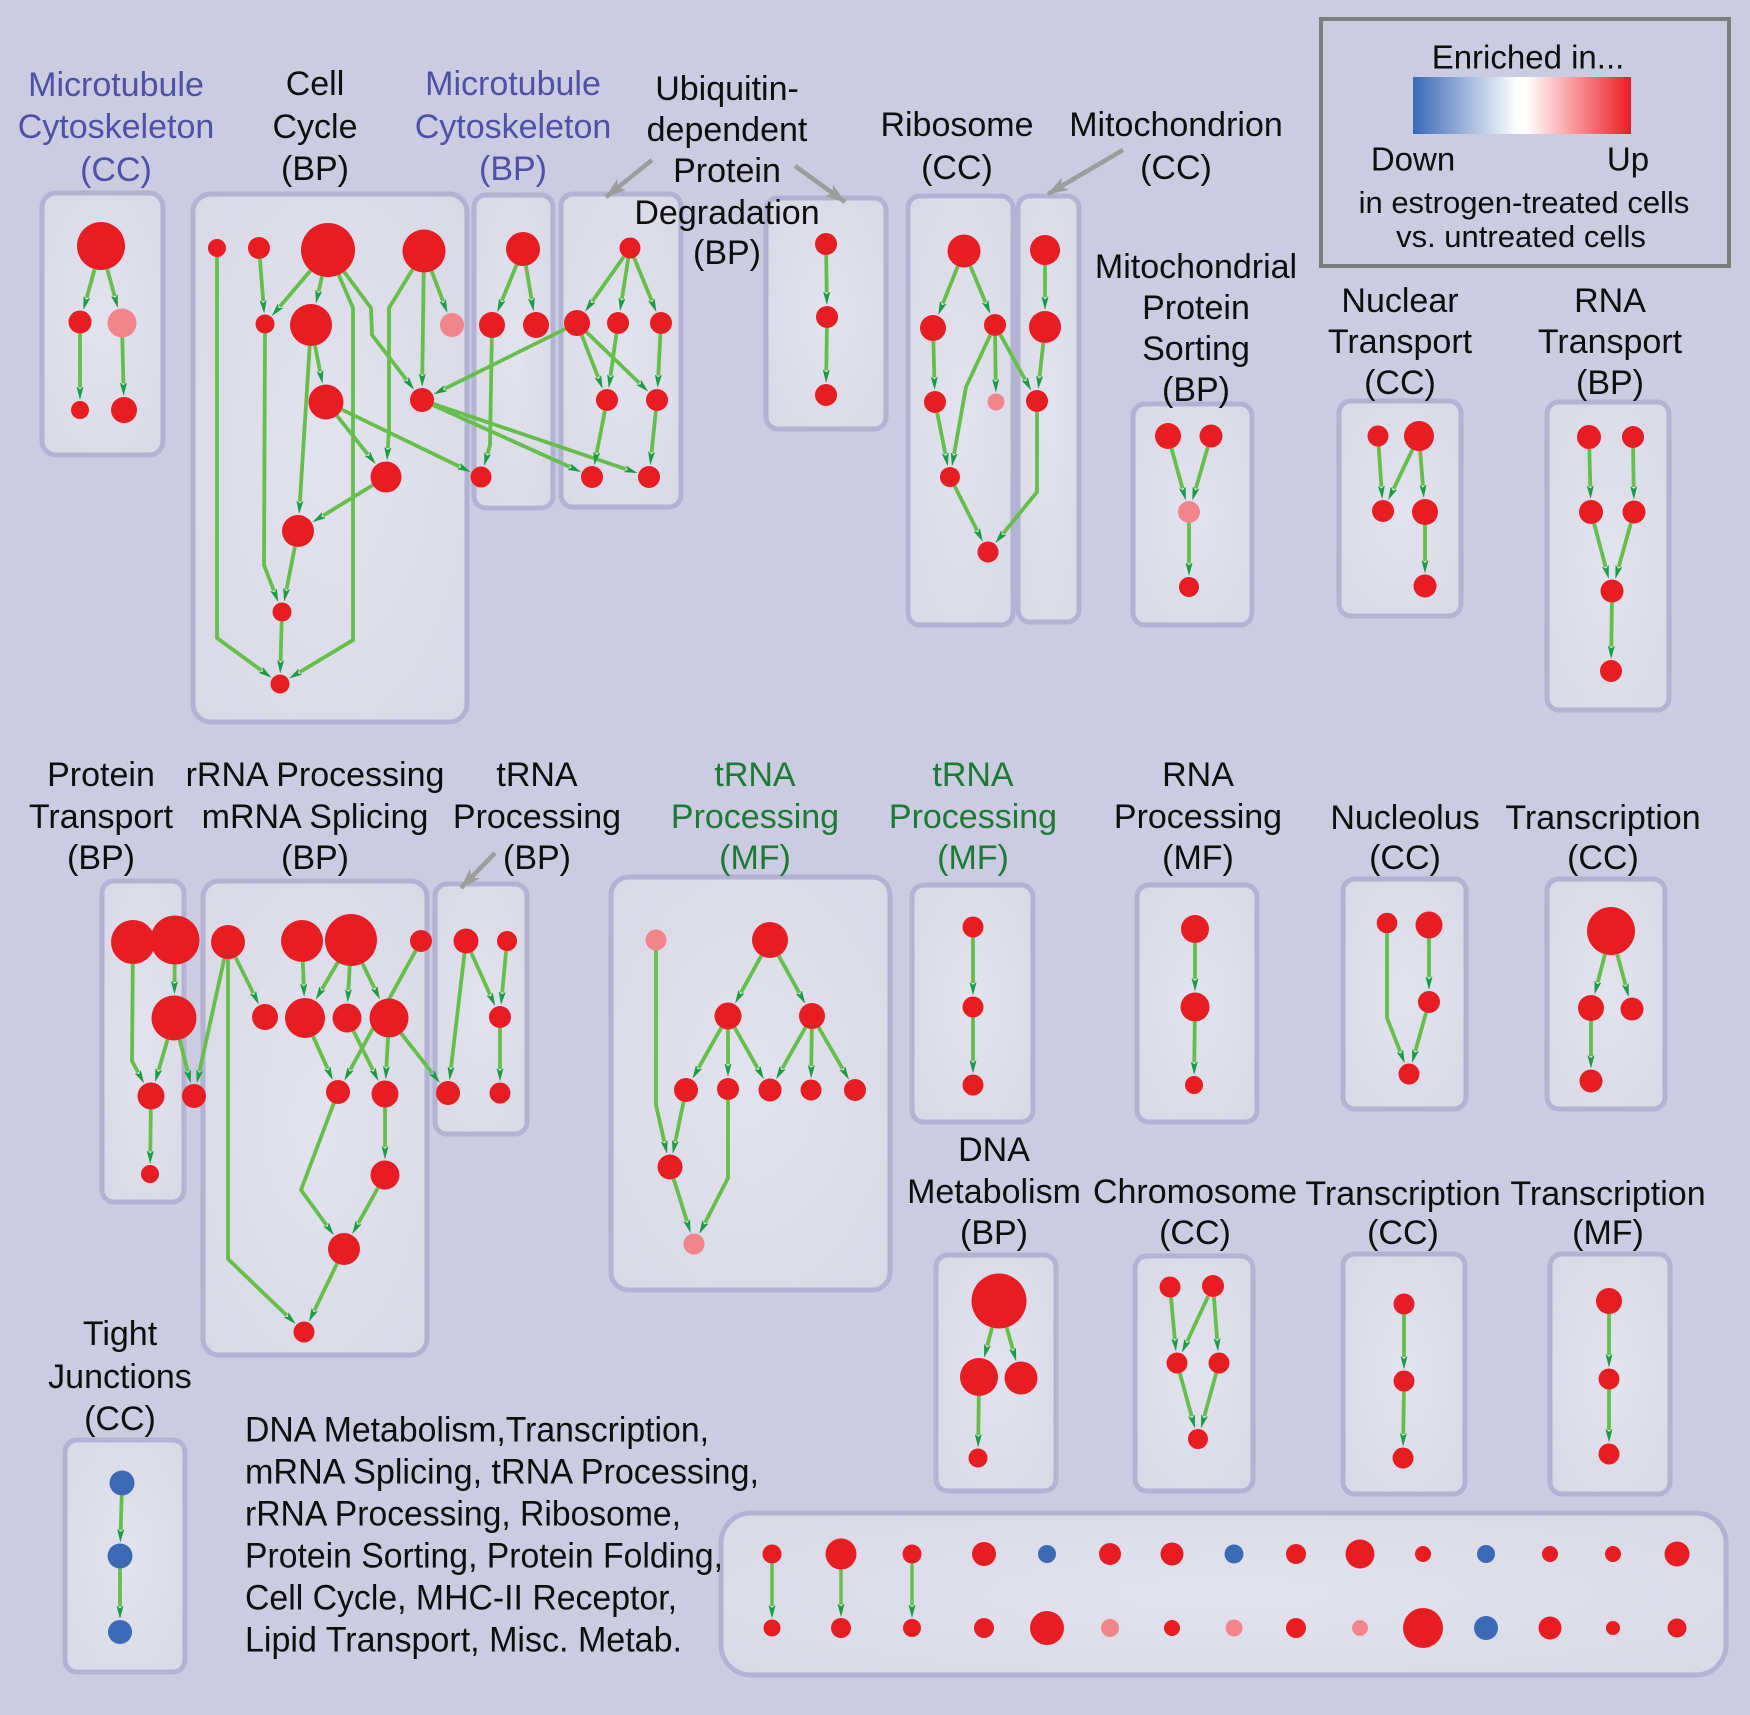 Image resolution: width=1750 pixels, height=1715 pixels. I want to click on svg-text: Metabolism, so click(994, 1192).